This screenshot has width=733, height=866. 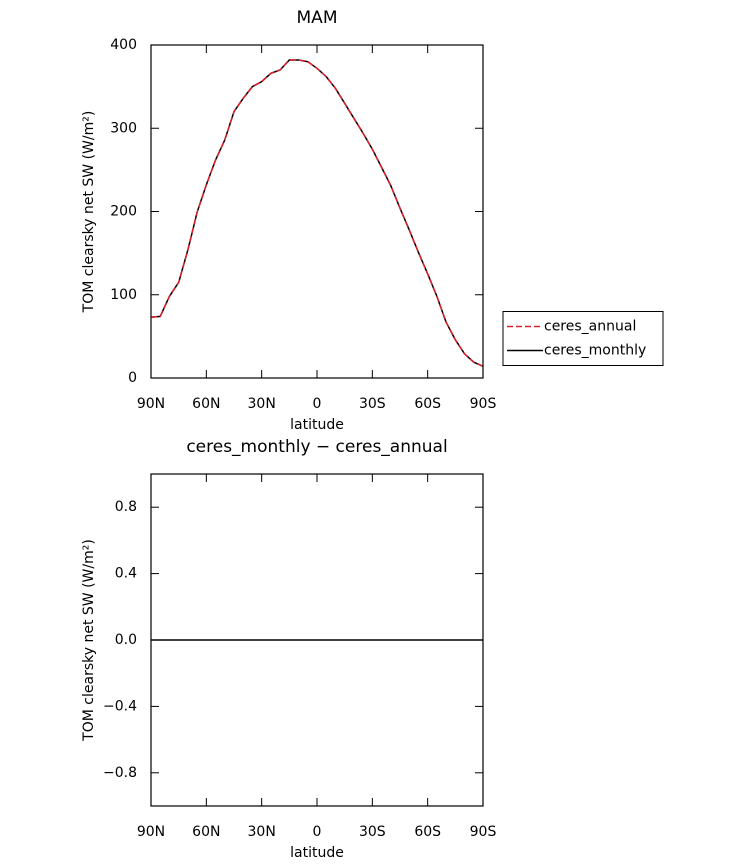 I want to click on chart-title: MAM, so click(x=317, y=18).